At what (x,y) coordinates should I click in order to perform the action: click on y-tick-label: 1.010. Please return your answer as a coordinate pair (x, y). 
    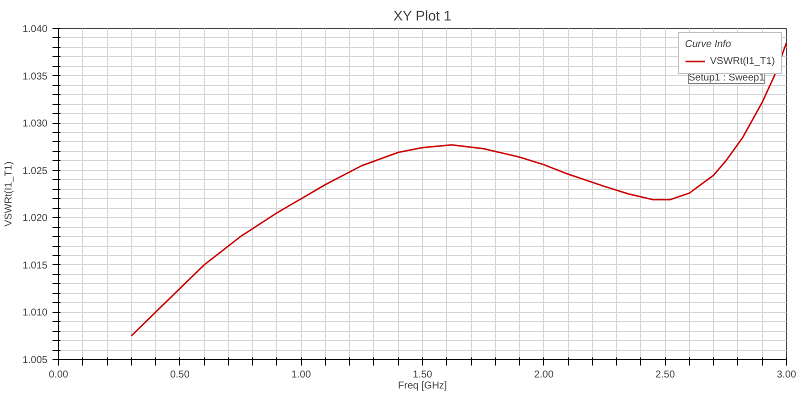
    Looking at the image, I should click on (35, 313).